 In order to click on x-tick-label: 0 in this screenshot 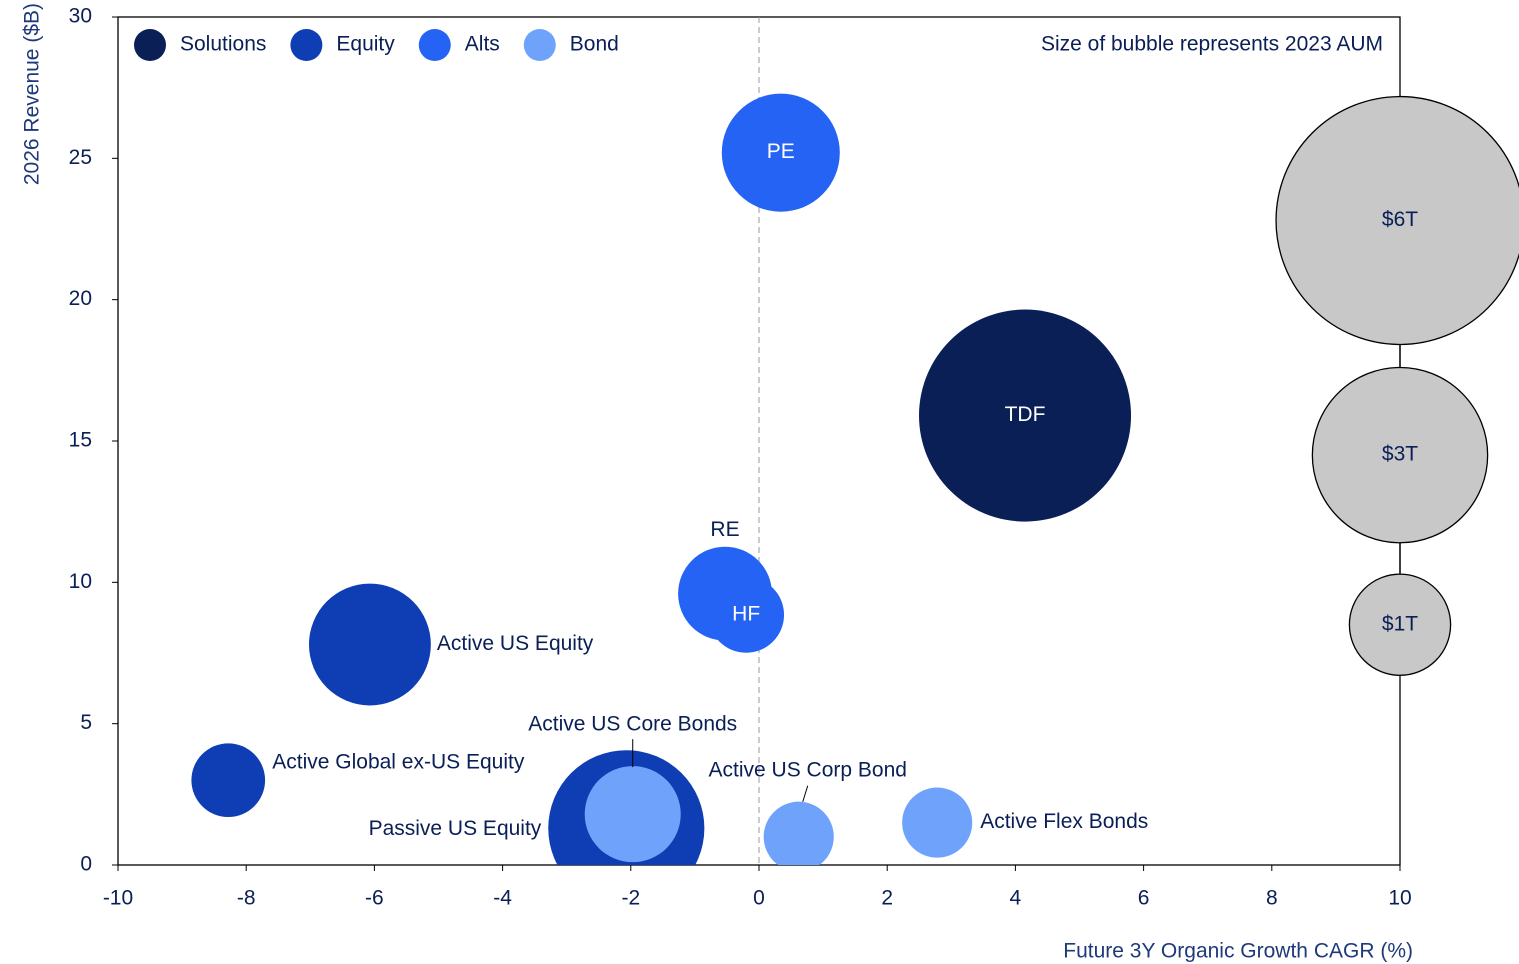, I will do `click(759, 898)`.